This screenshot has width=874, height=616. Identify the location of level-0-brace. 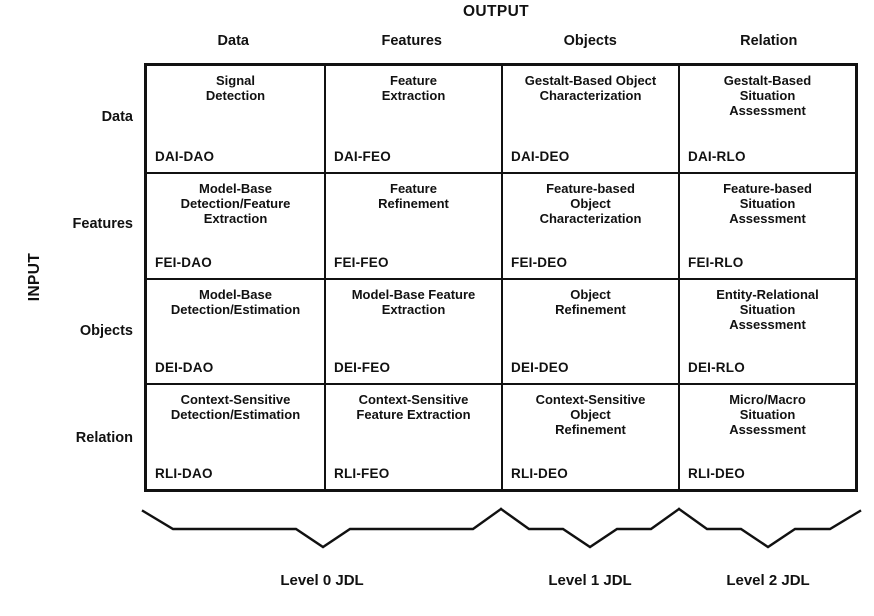
(322, 528).